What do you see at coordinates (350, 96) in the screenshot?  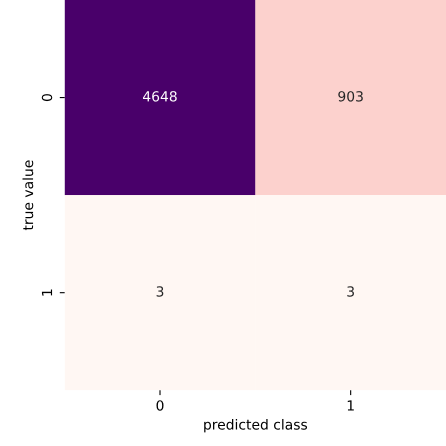 I see `data-label: 903` at bounding box center [350, 96].